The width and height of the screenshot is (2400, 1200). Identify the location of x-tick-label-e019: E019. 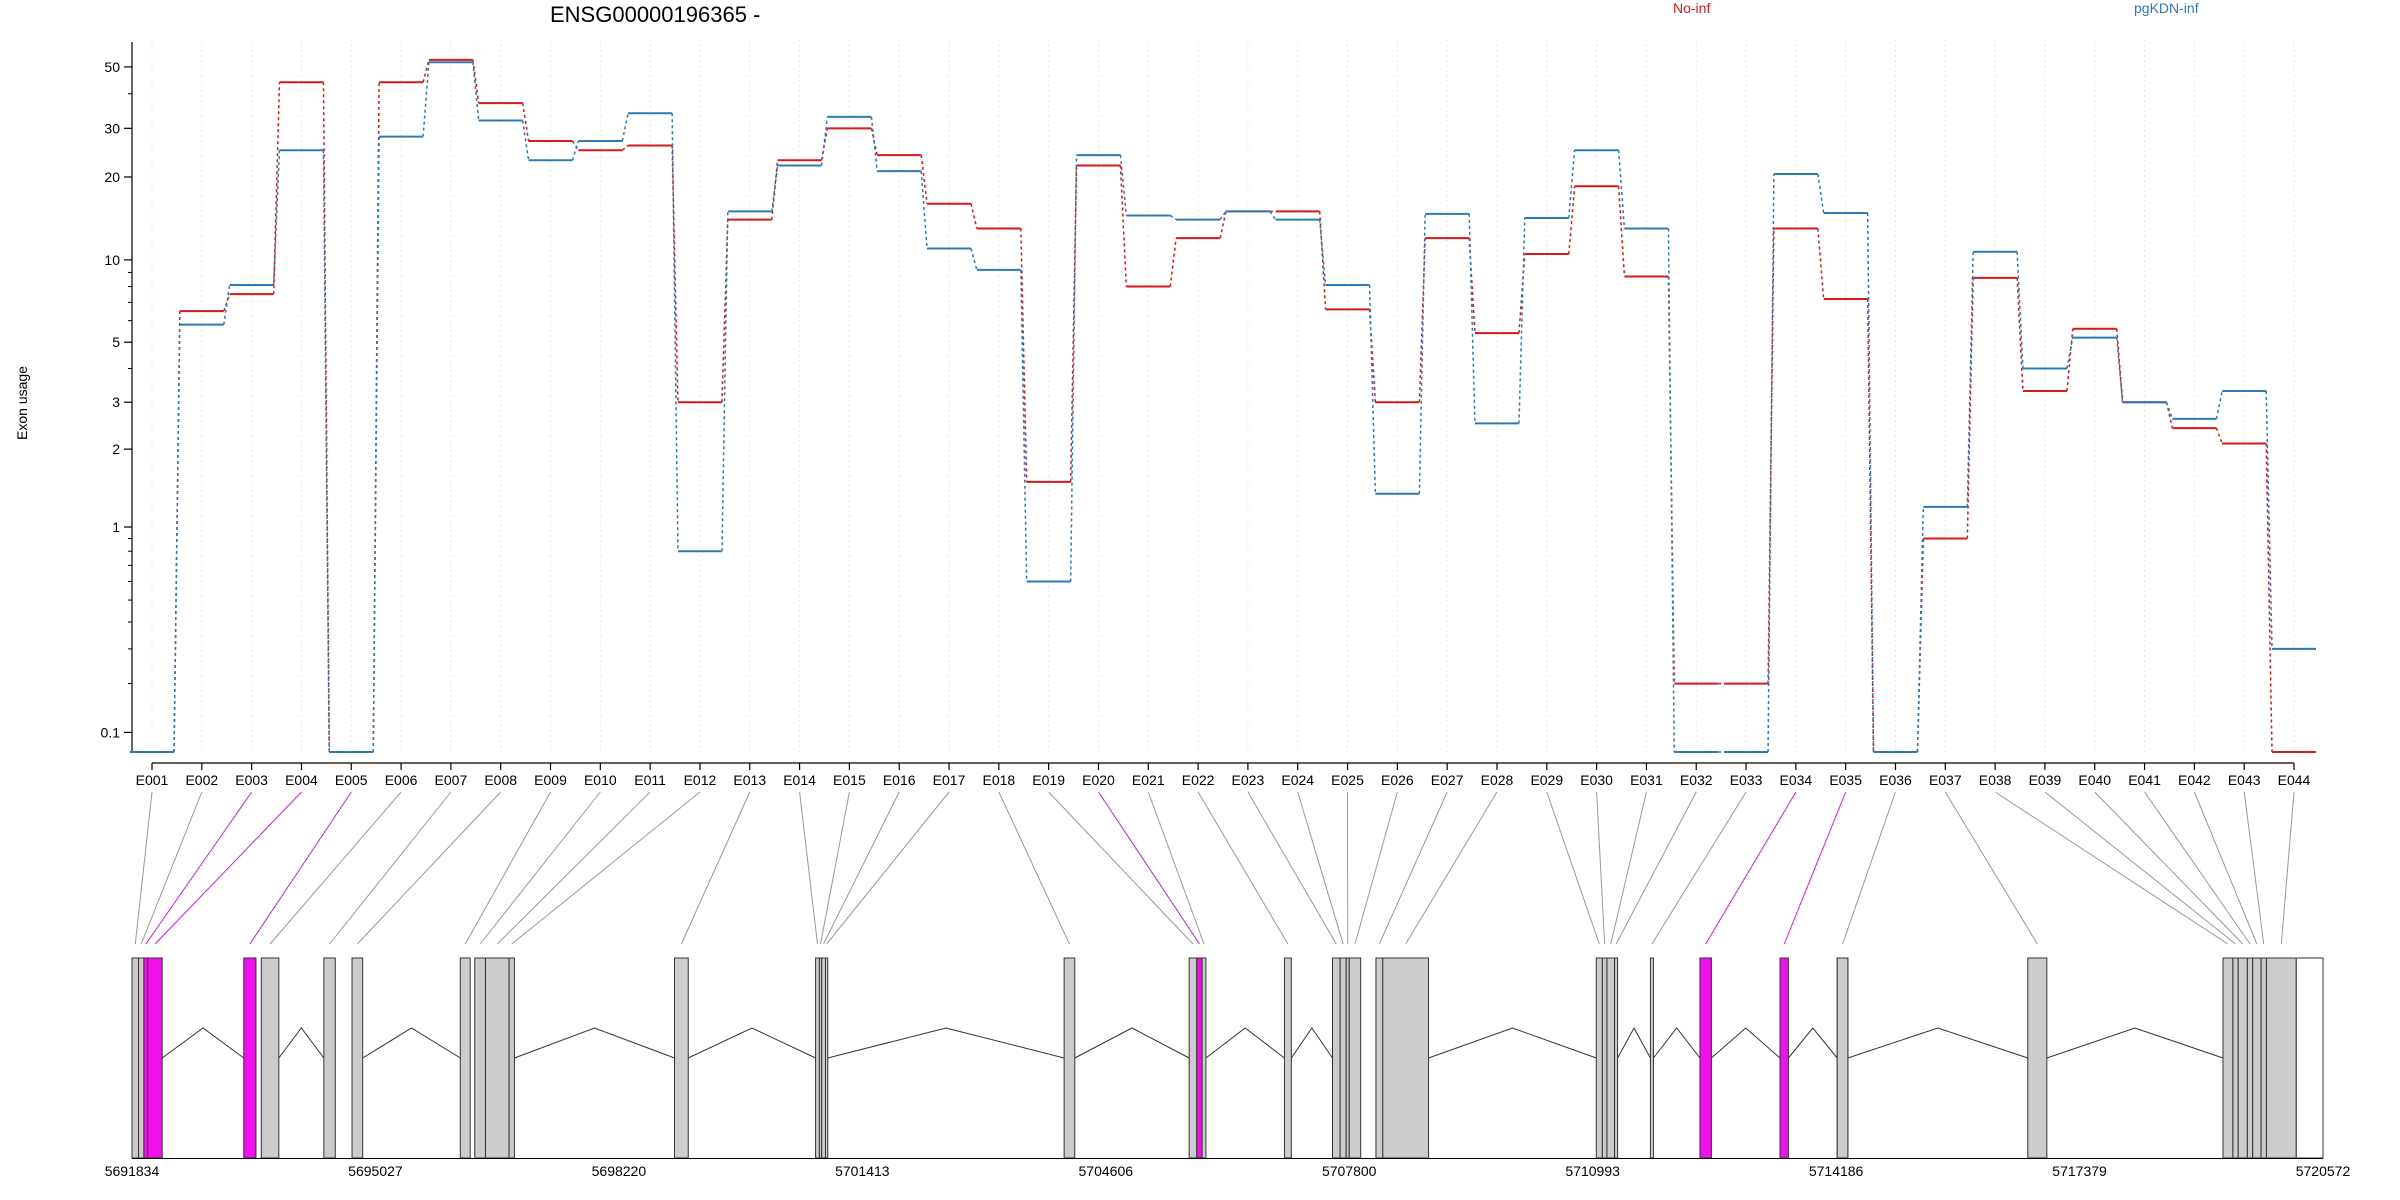
(1048, 780).